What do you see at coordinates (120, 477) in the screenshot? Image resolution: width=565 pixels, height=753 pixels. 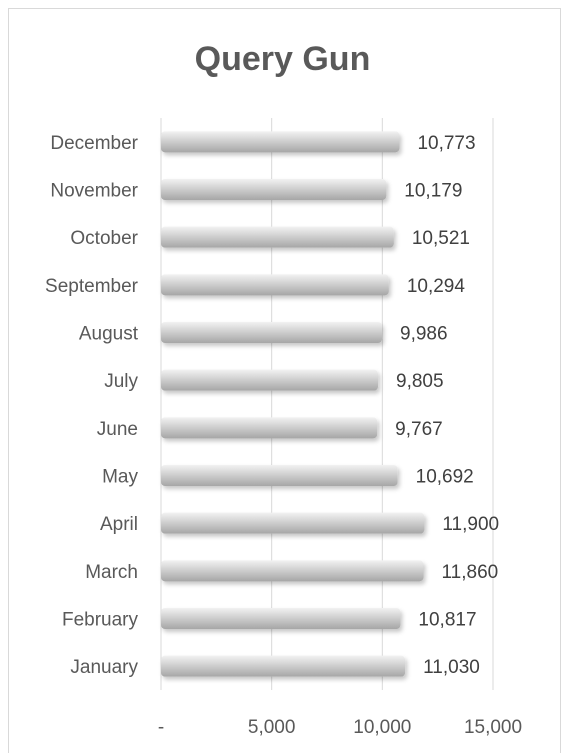 I see `category-label: May` at bounding box center [120, 477].